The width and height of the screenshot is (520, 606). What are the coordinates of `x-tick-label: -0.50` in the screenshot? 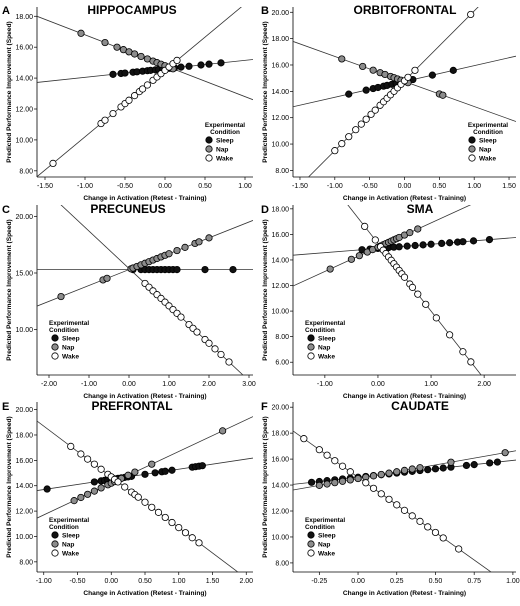 It's located at (78, 581).